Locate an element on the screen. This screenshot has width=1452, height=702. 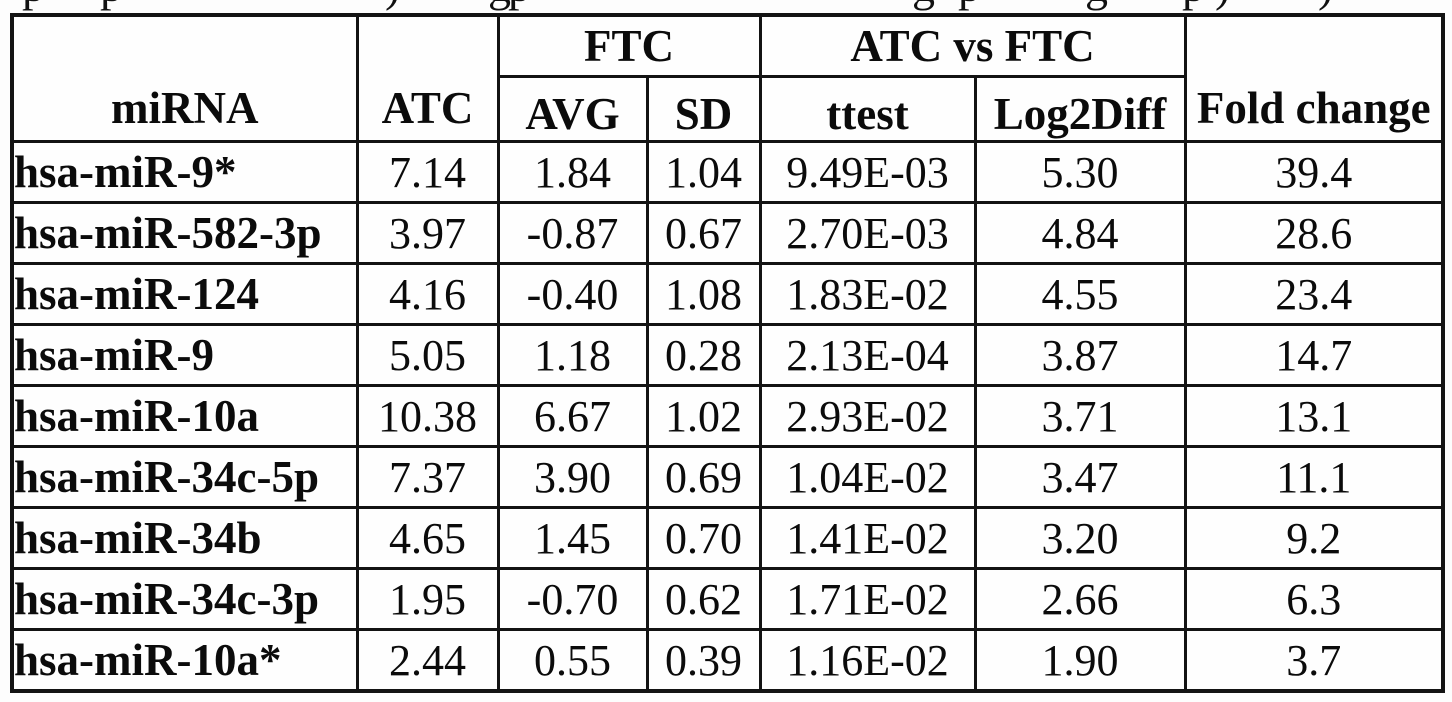
cell-fold: 39.4 is located at coordinates (1314, 172).